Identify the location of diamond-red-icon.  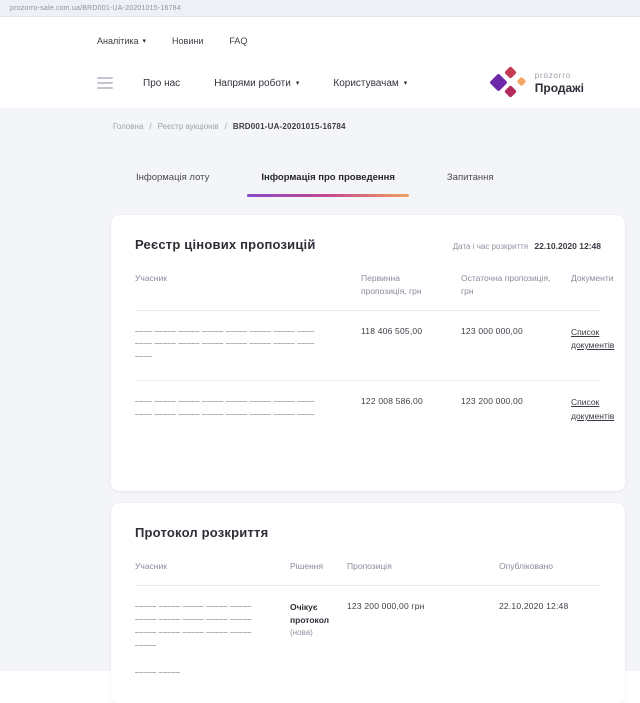
(510, 72).